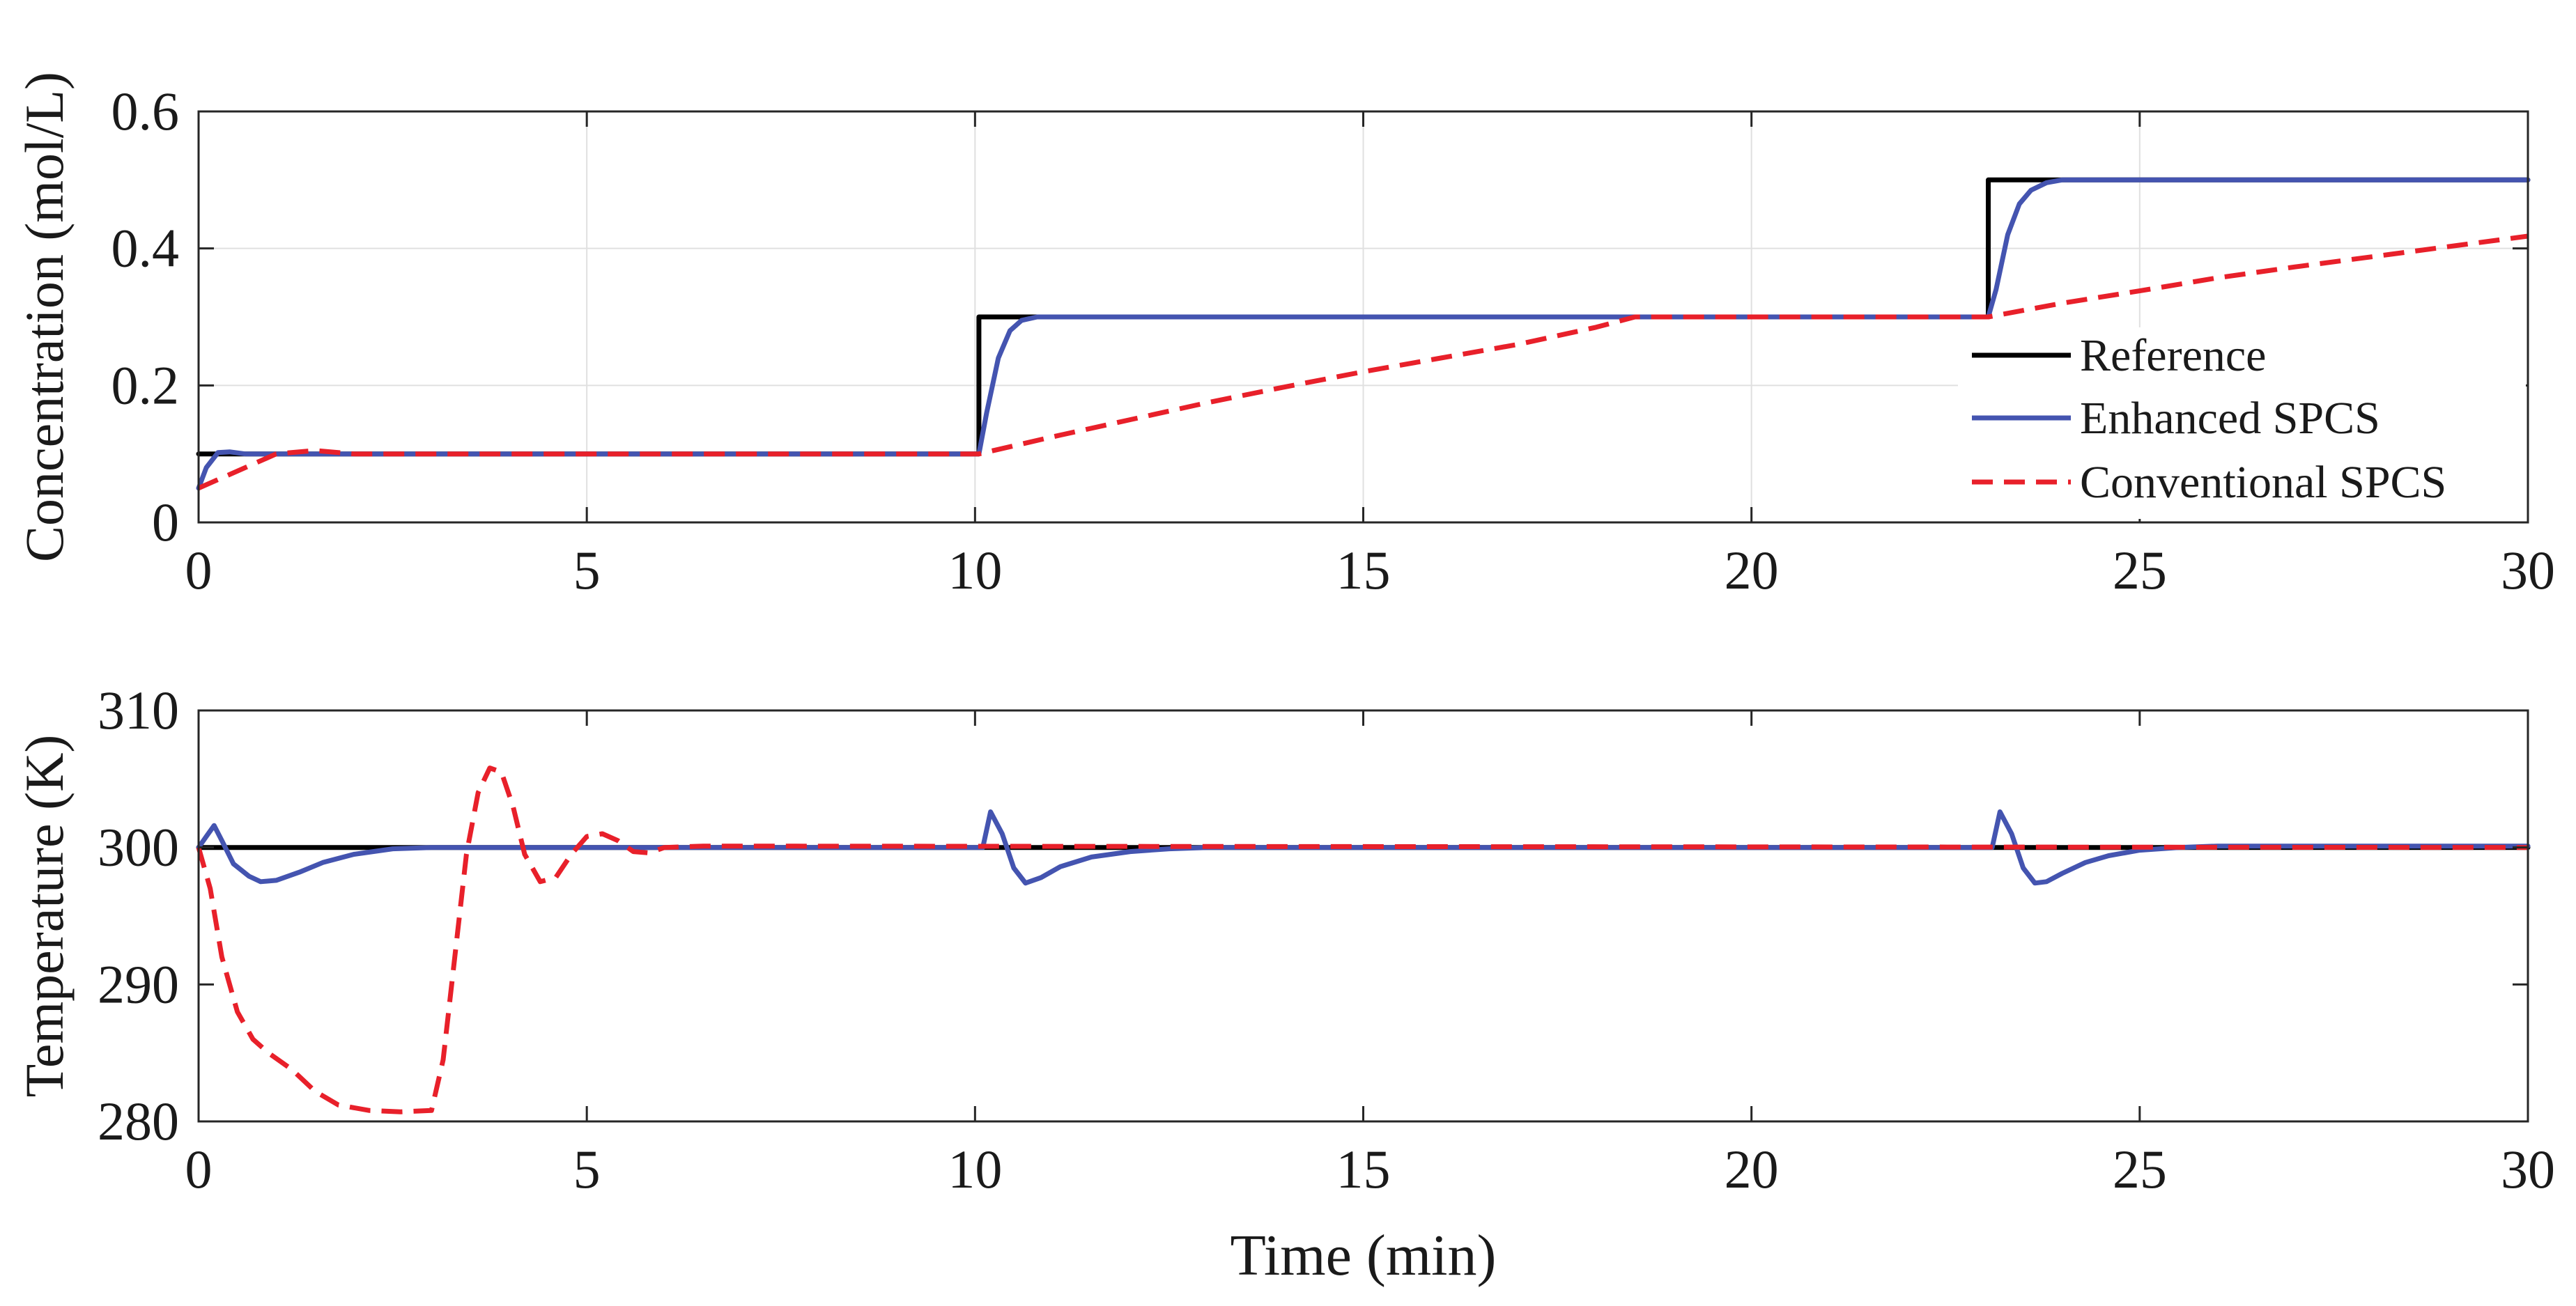 Image resolution: width=2576 pixels, height=1306 pixels. I want to click on temperature-series-enhanced-spcs, so click(1363, 847).